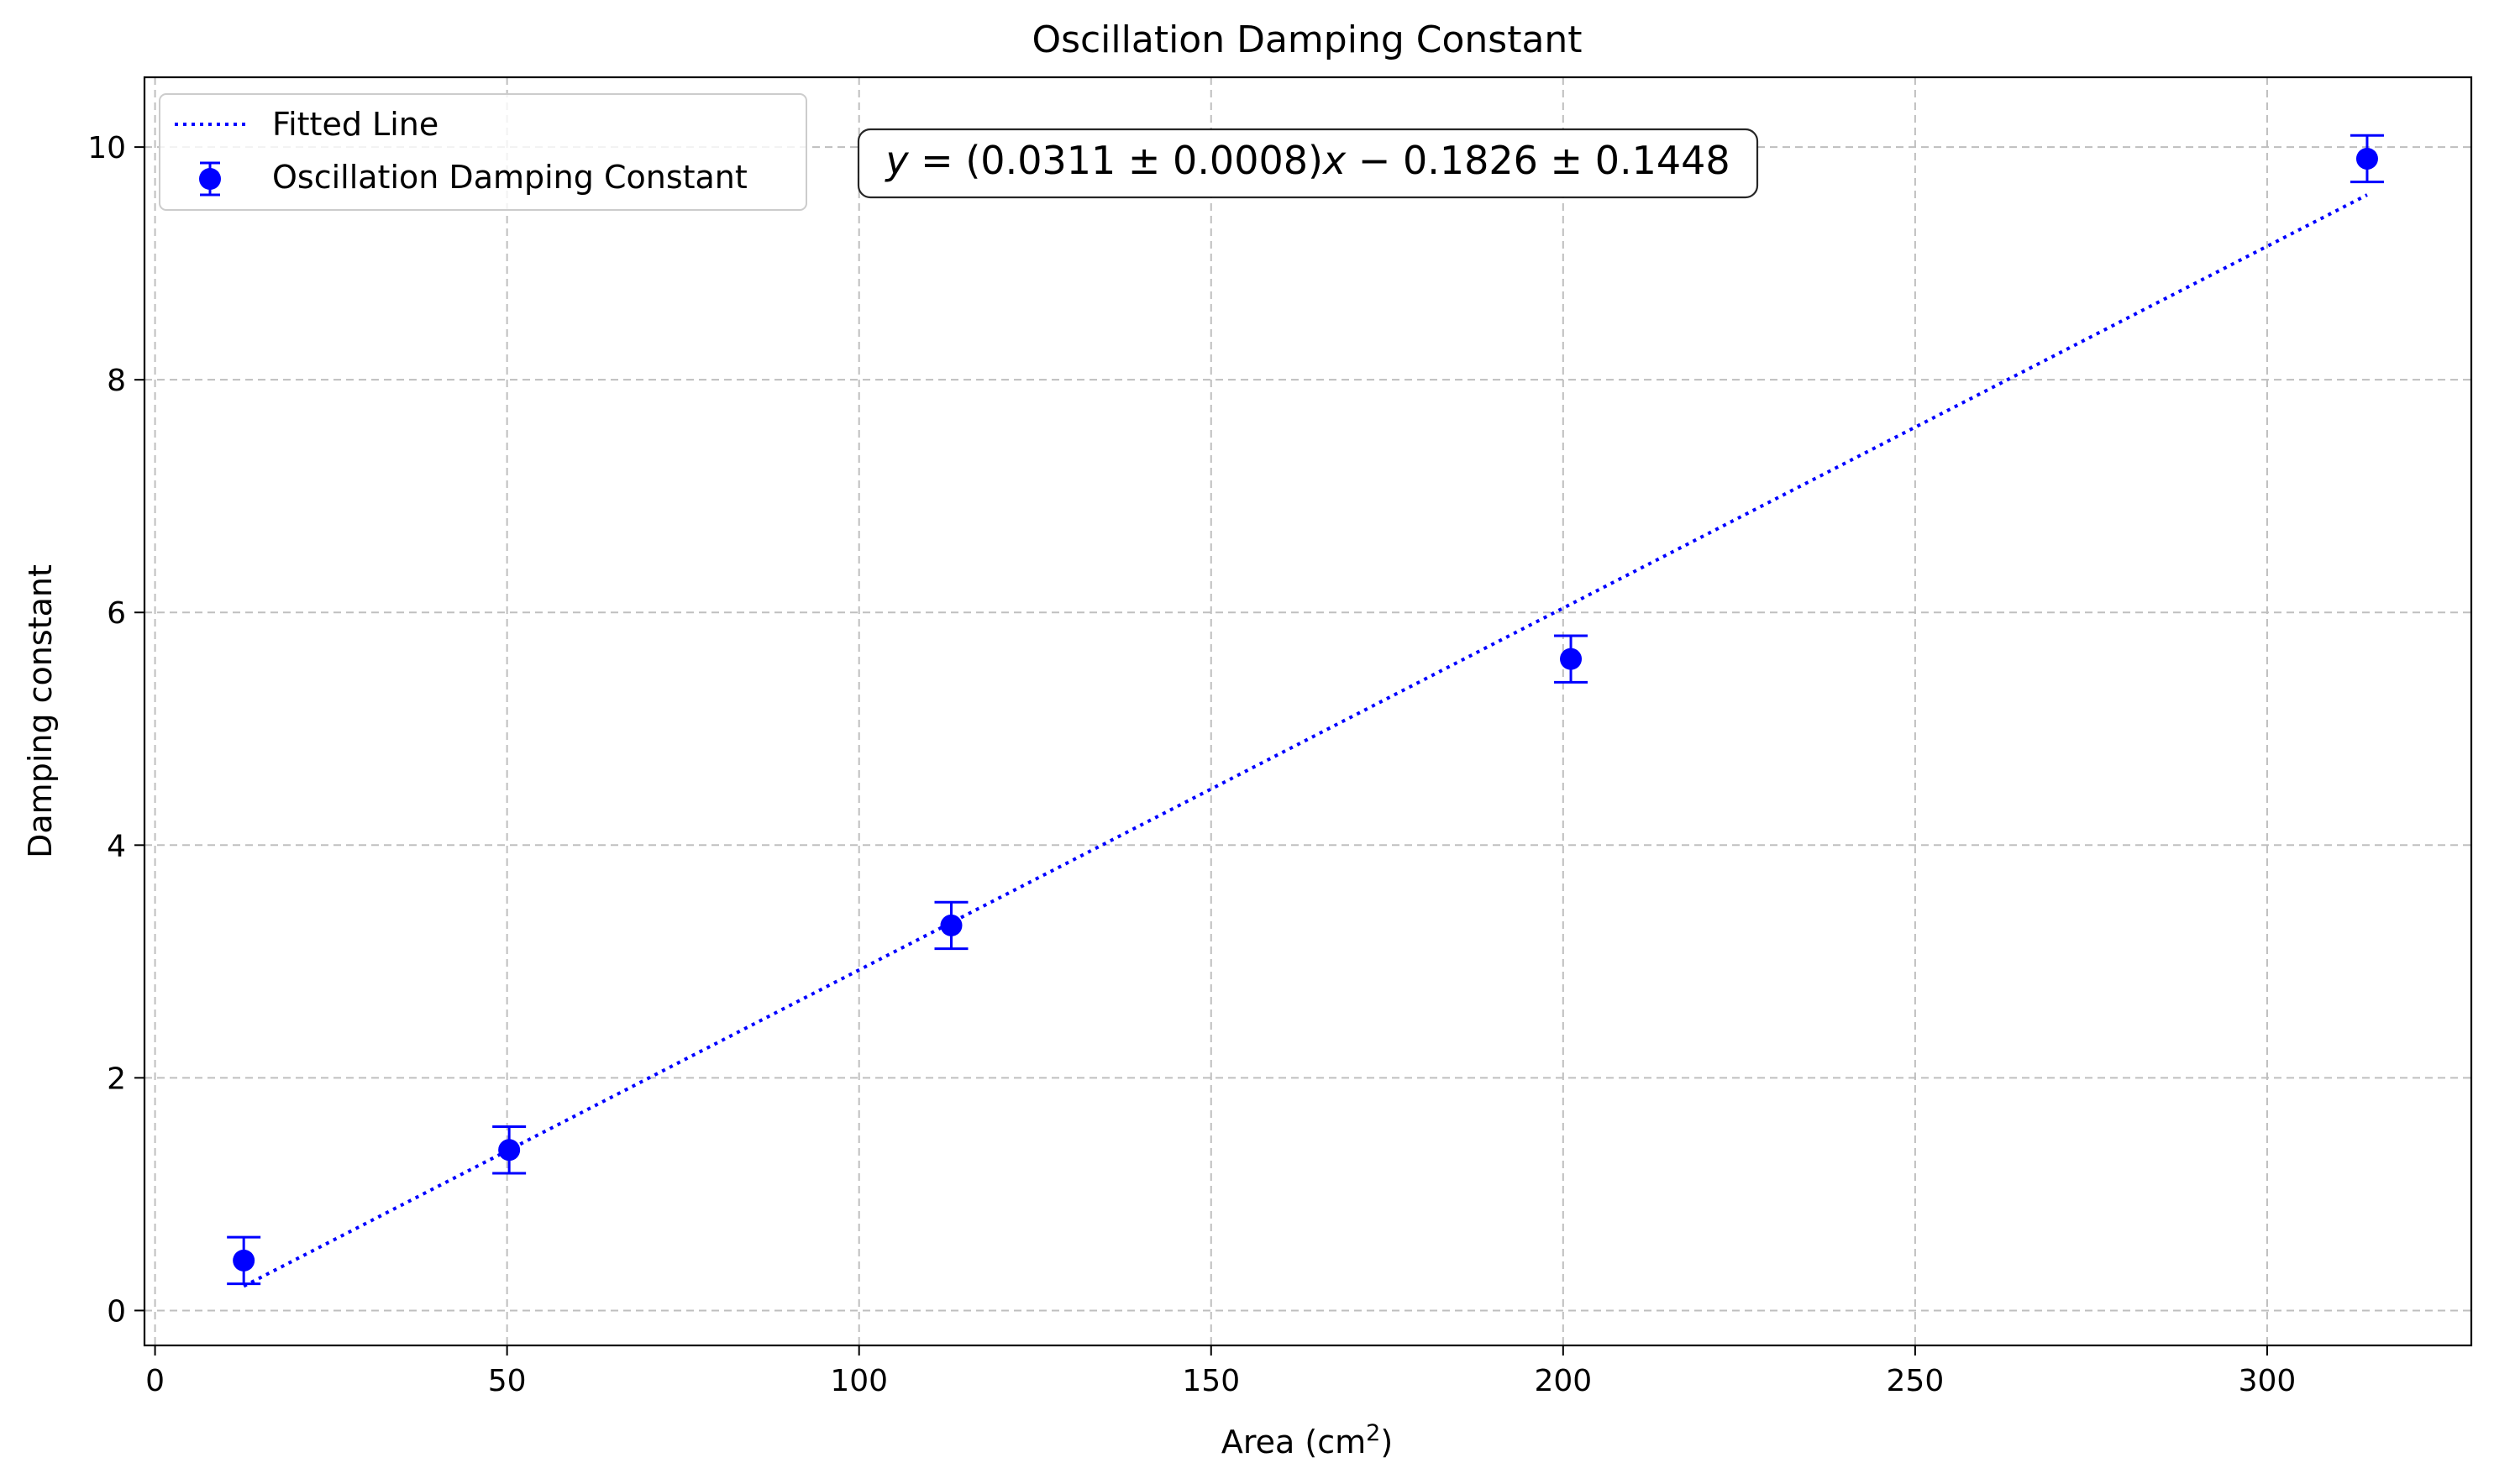 This screenshot has width=2494, height=1484. What do you see at coordinates (1387, 1442) in the screenshot?
I see `x-axis-label-suffix: )` at bounding box center [1387, 1442].